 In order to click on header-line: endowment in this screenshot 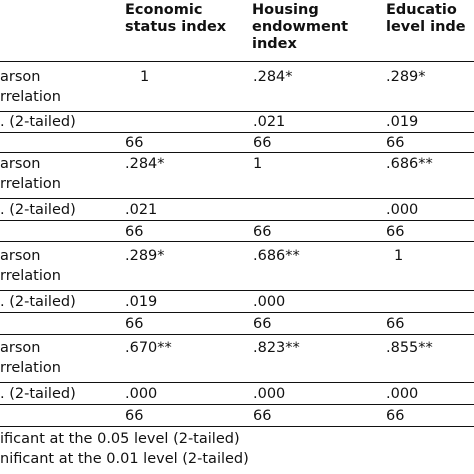, I will do `click(300, 27)`.